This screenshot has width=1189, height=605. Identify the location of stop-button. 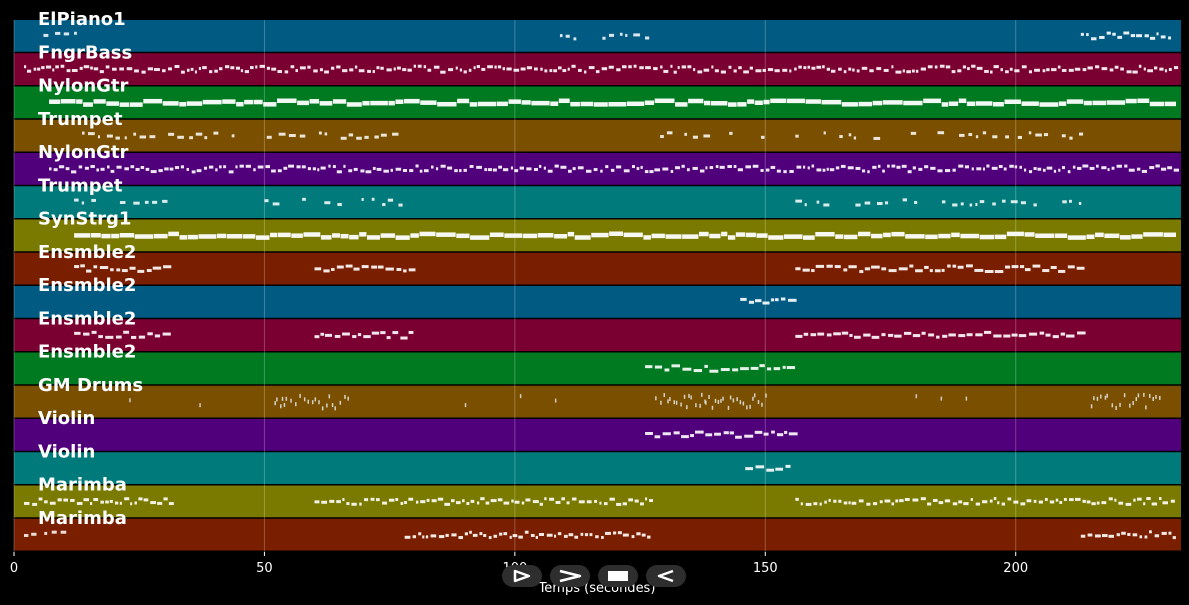
(618, 576).